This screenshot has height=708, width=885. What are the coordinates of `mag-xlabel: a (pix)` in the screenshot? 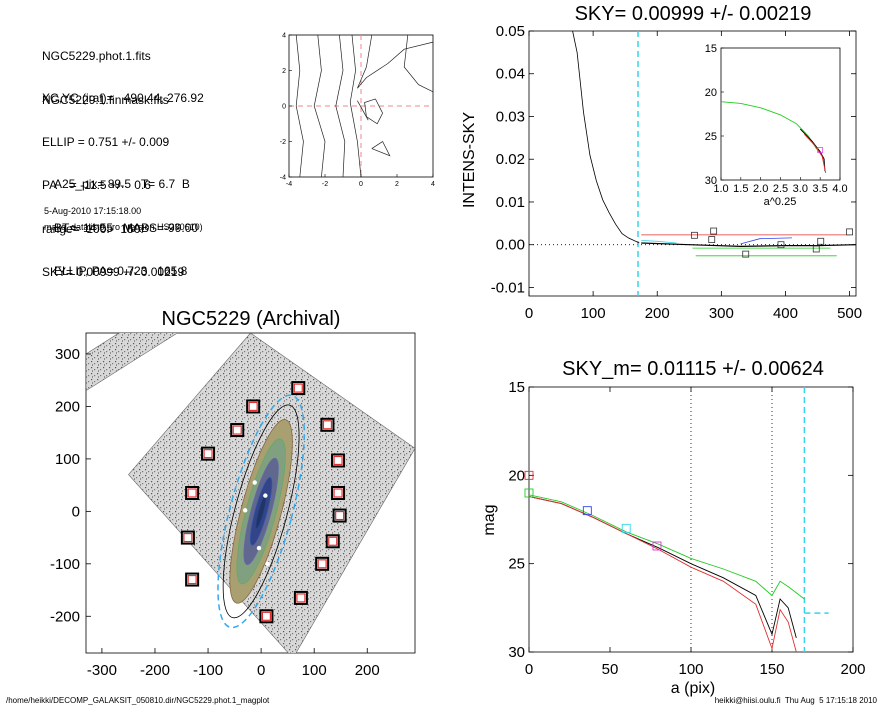 It's located at (693, 688).